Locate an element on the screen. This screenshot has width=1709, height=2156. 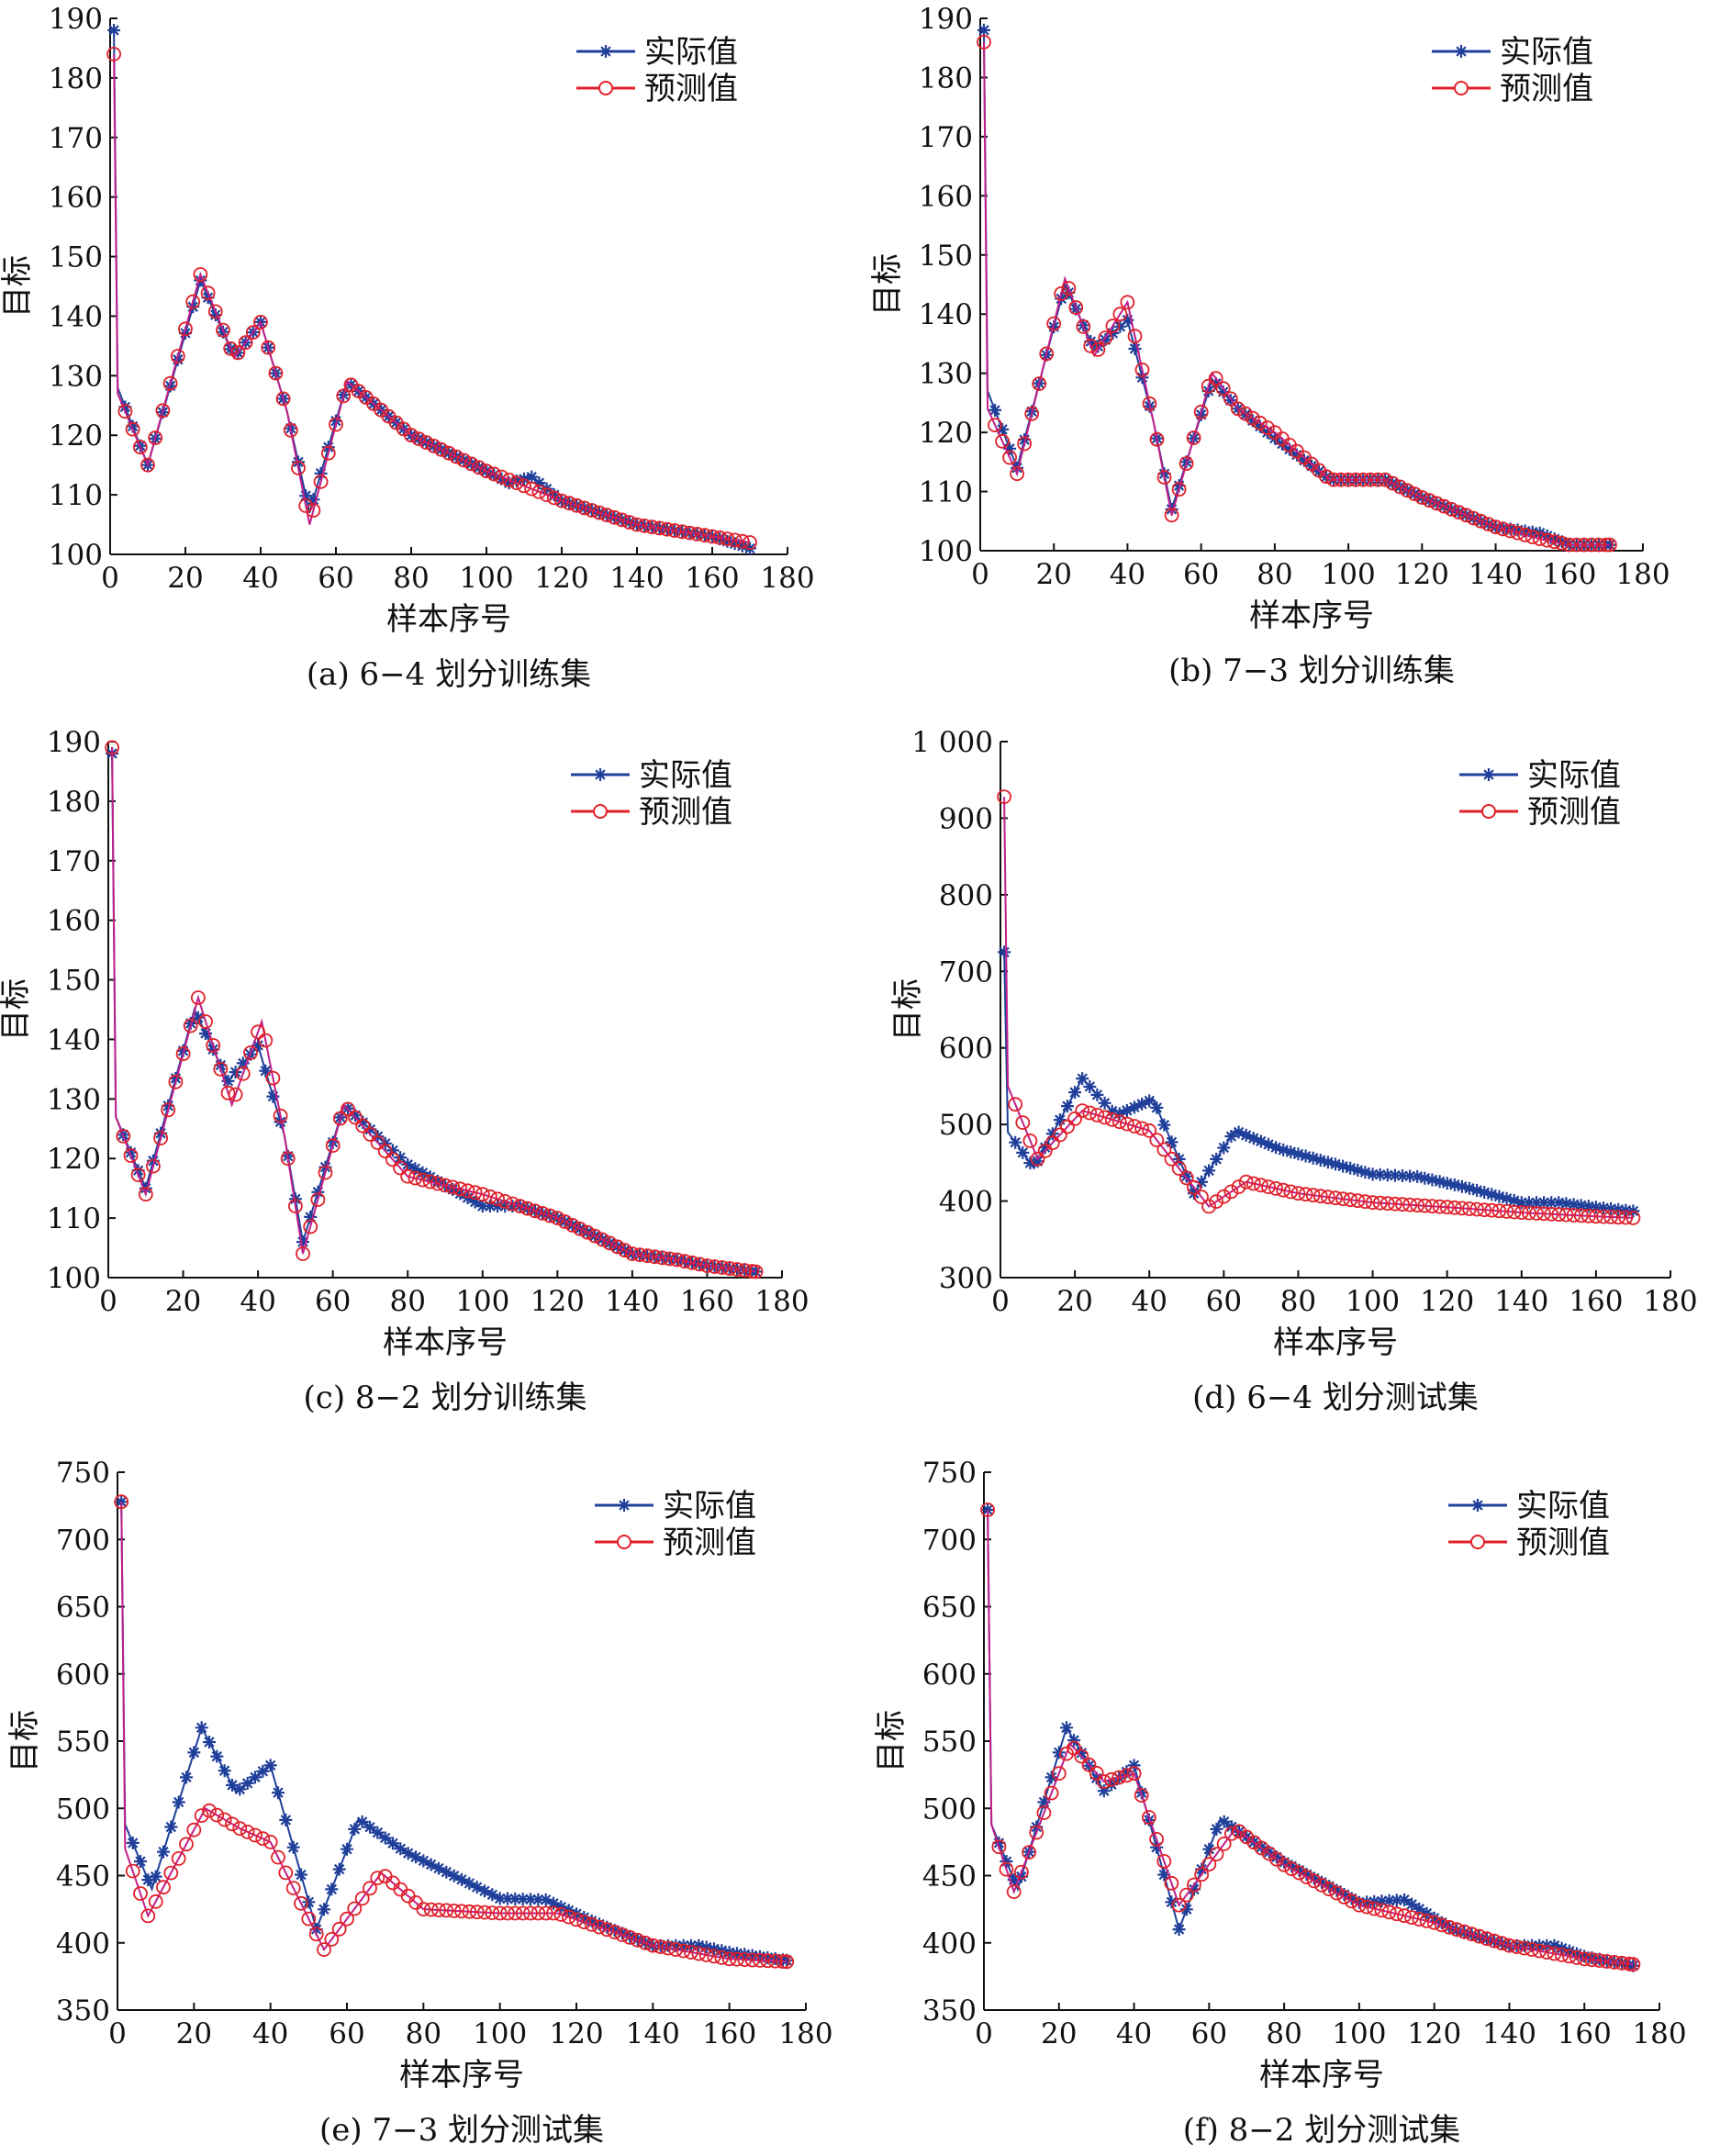
y-tick-label: 750 is located at coordinates (949, 1473).